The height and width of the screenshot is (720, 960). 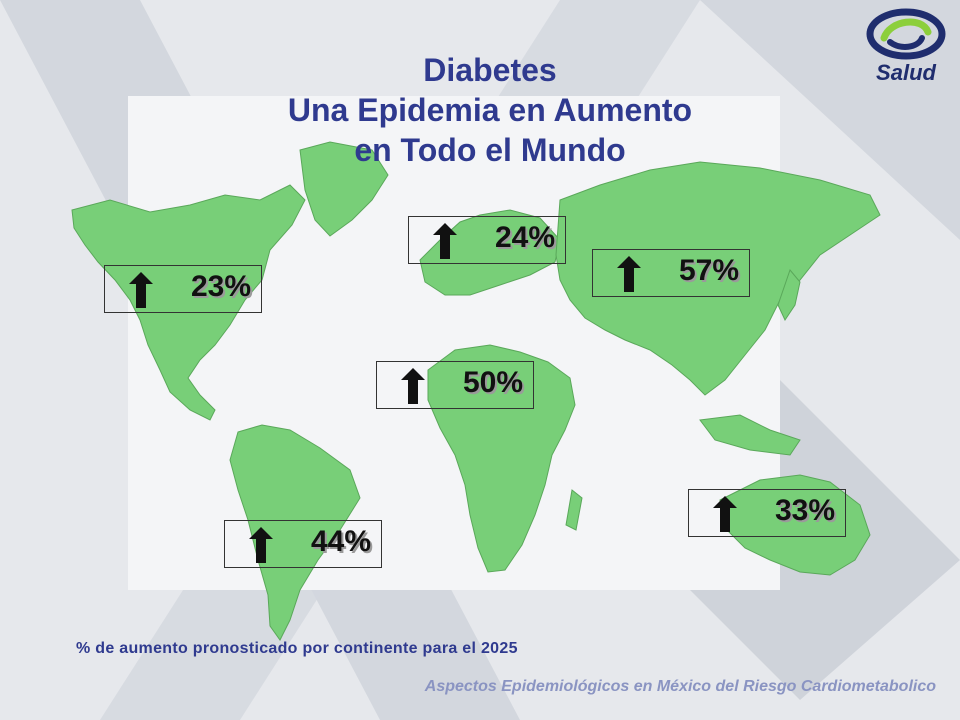 I want to click on percent-south-america: 44%, so click(x=340, y=541).